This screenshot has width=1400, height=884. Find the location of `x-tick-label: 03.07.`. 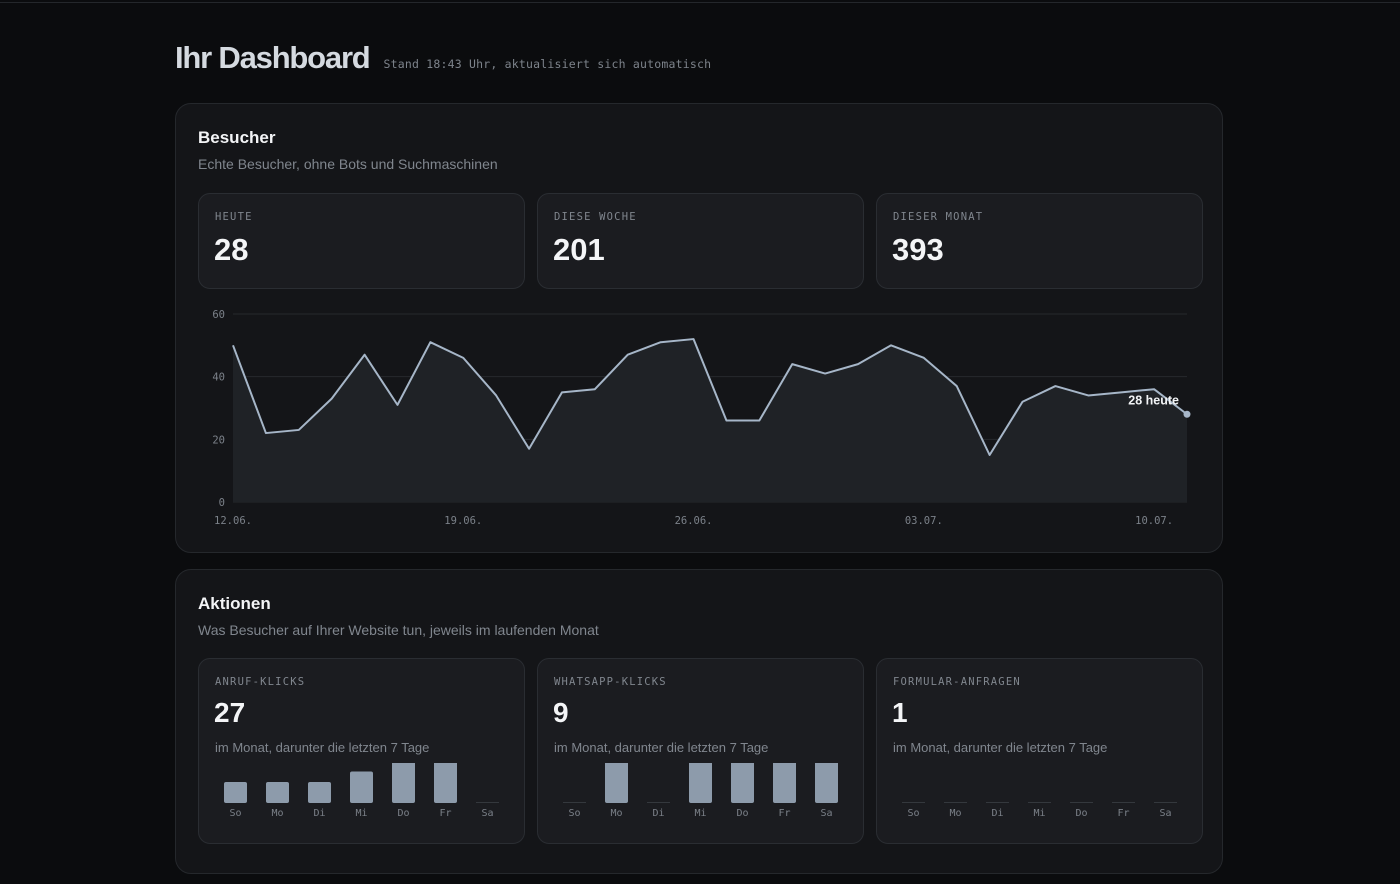

x-tick-label: 03.07. is located at coordinates (924, 521).